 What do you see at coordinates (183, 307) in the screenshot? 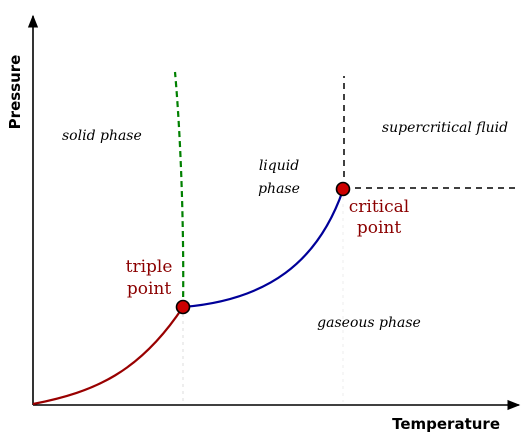
I see `triple-point-marker` at bounding box center [183, 307].